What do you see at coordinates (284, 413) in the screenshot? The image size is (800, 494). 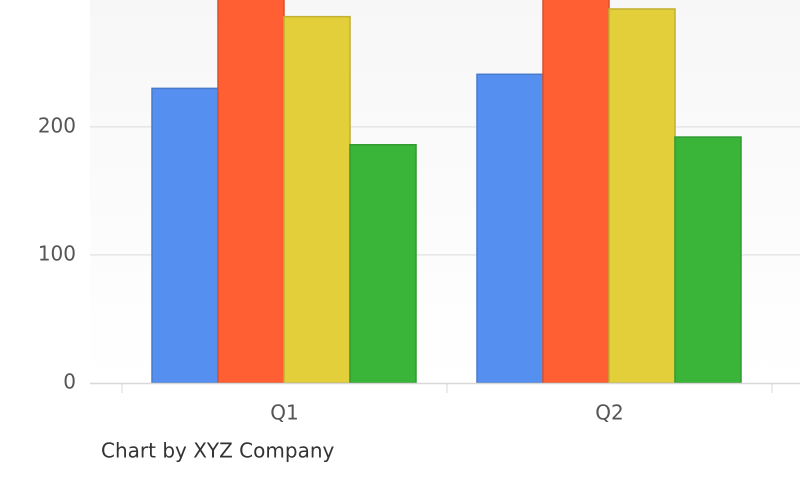 I see `x-tick-label: Q1` at bounding box center [284, 413].